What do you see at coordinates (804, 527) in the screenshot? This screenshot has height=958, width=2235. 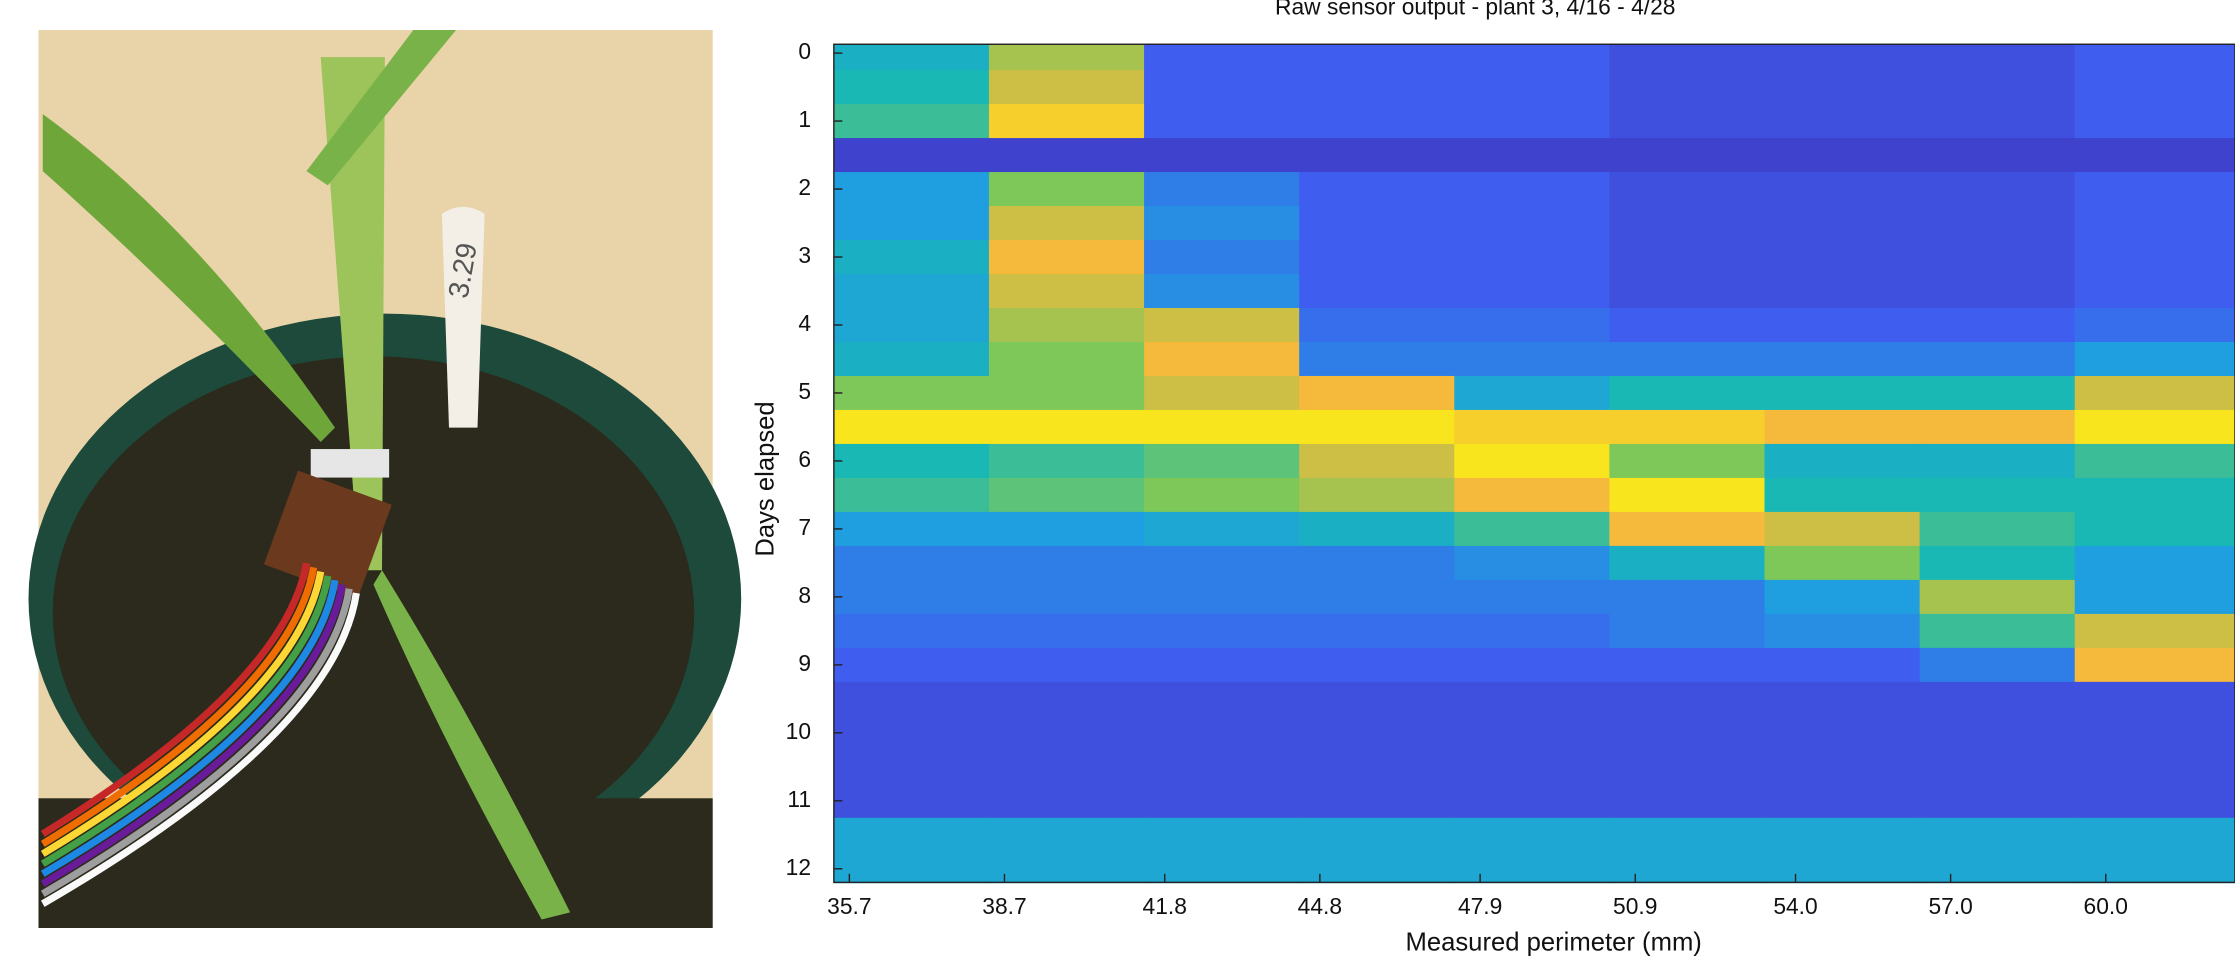 I see `y-tick-label: 7` at bounding box center [804, 527].